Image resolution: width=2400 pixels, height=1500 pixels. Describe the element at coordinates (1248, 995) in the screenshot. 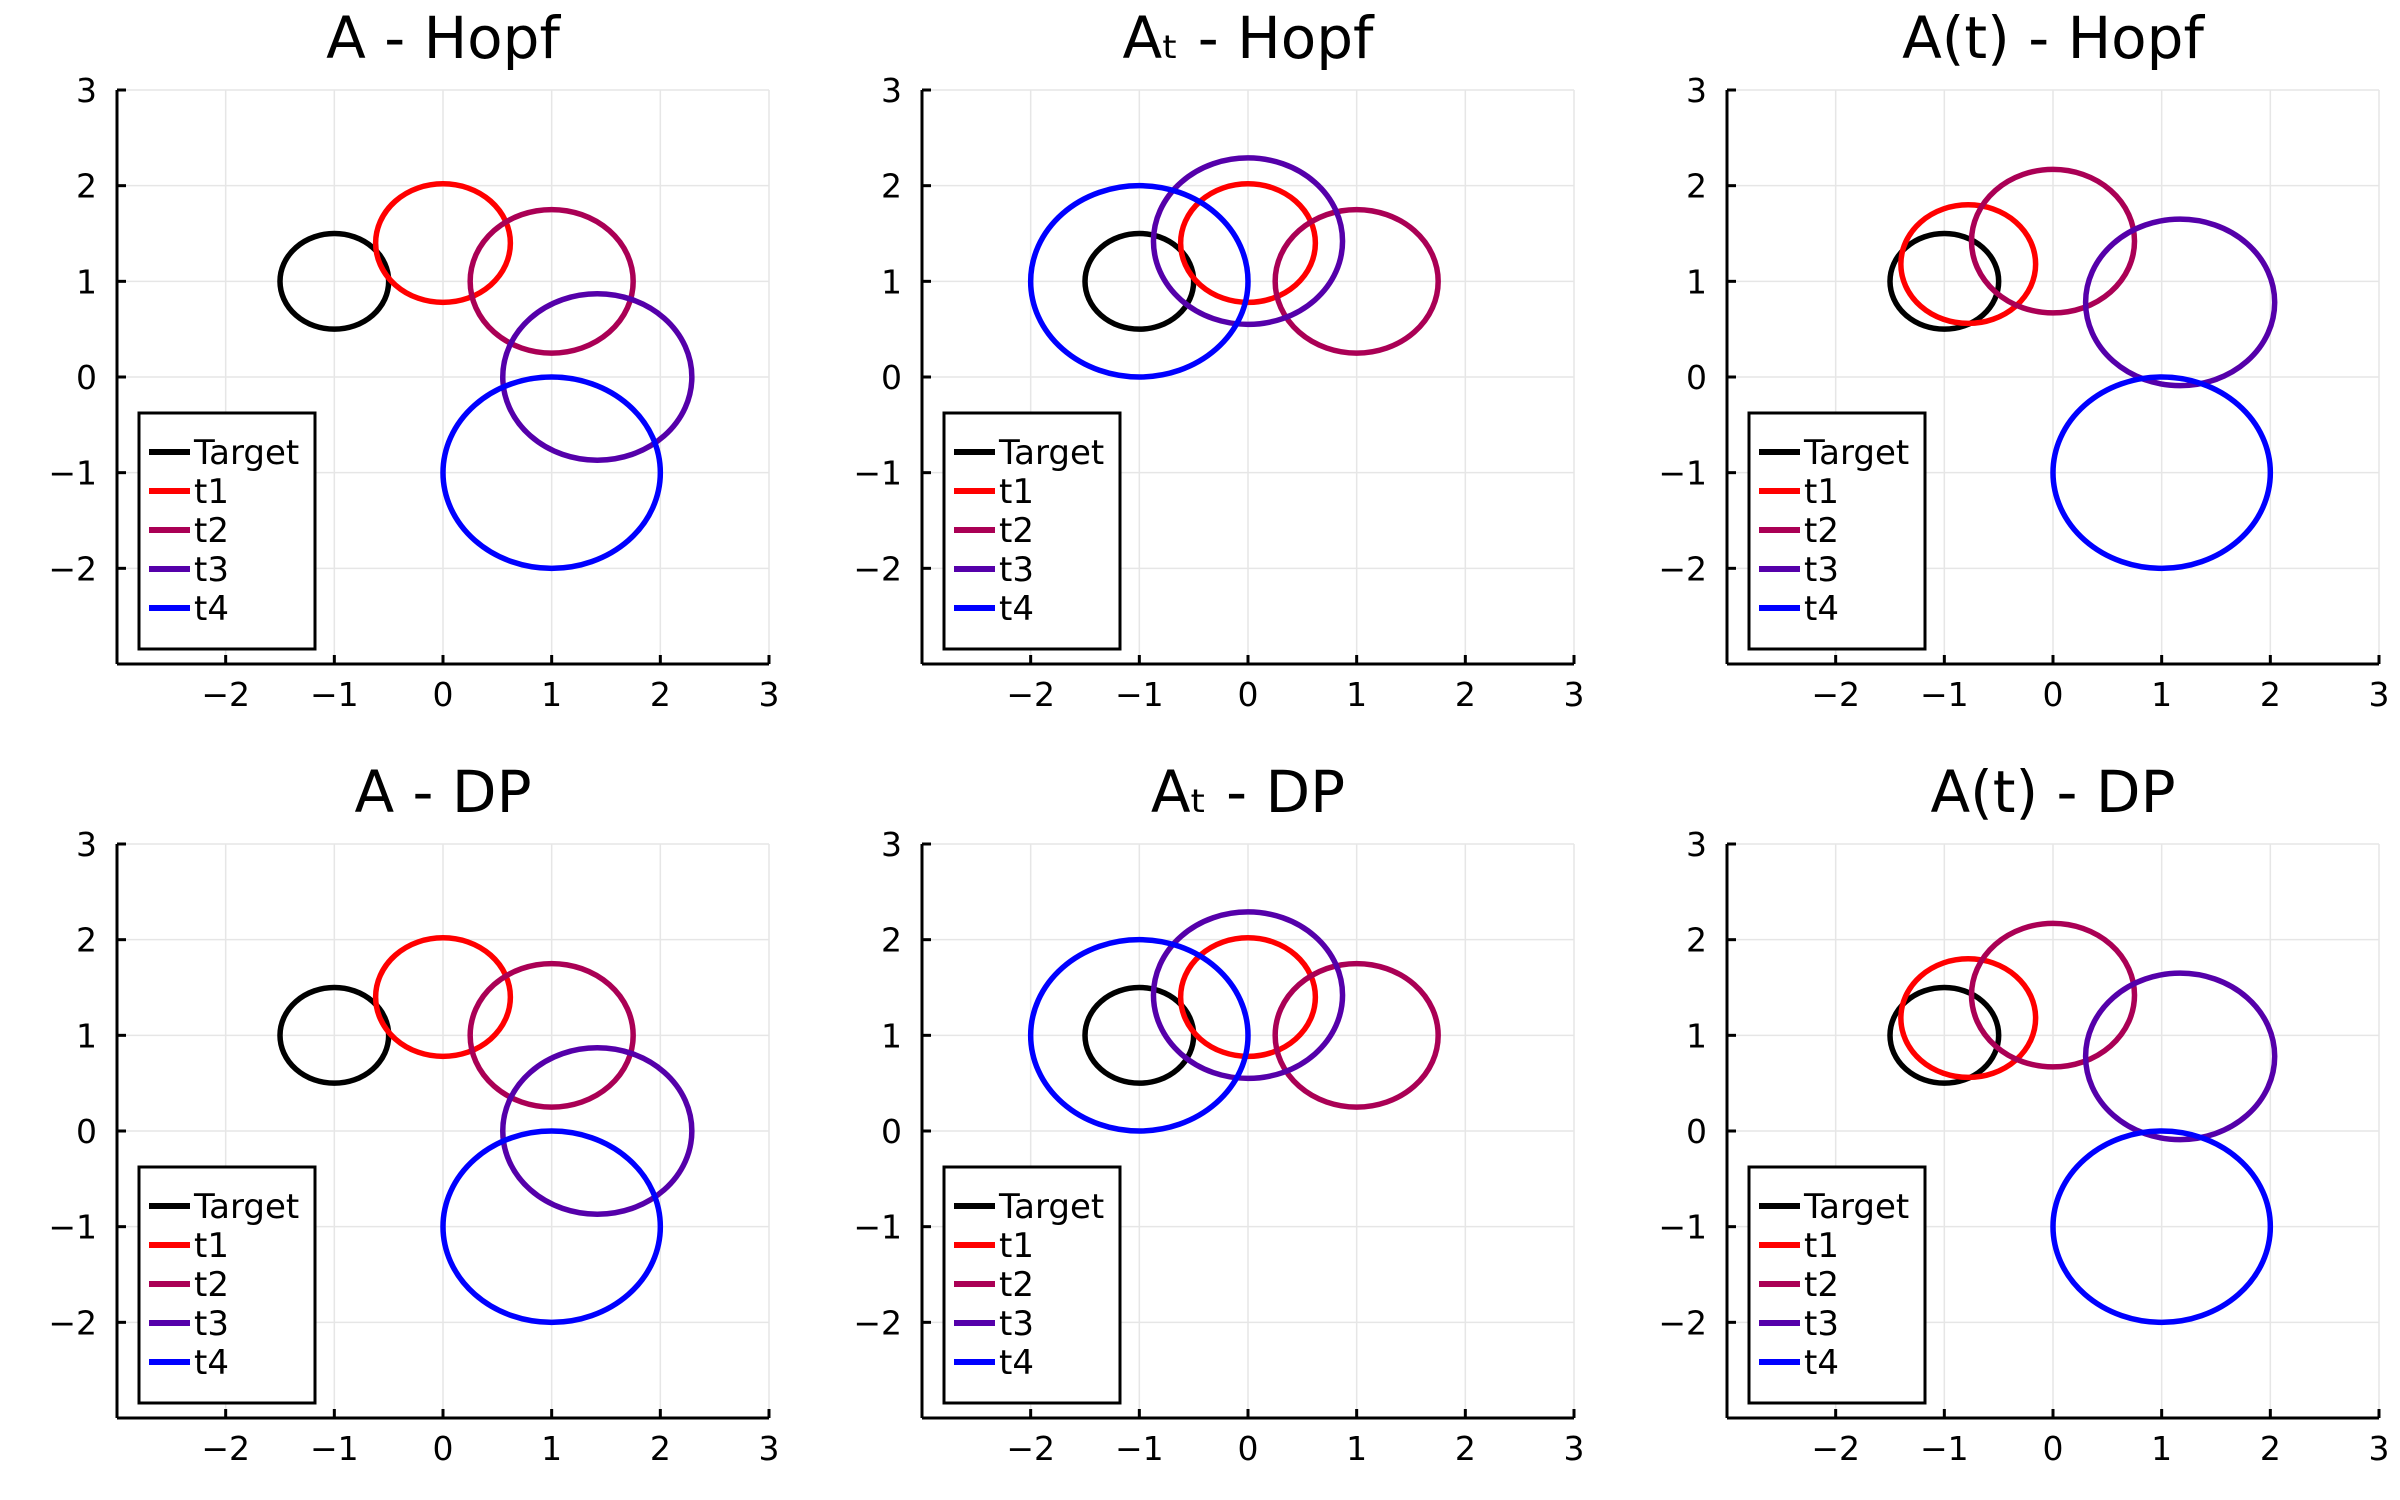

I see `chart-5-series-t3` at that location.